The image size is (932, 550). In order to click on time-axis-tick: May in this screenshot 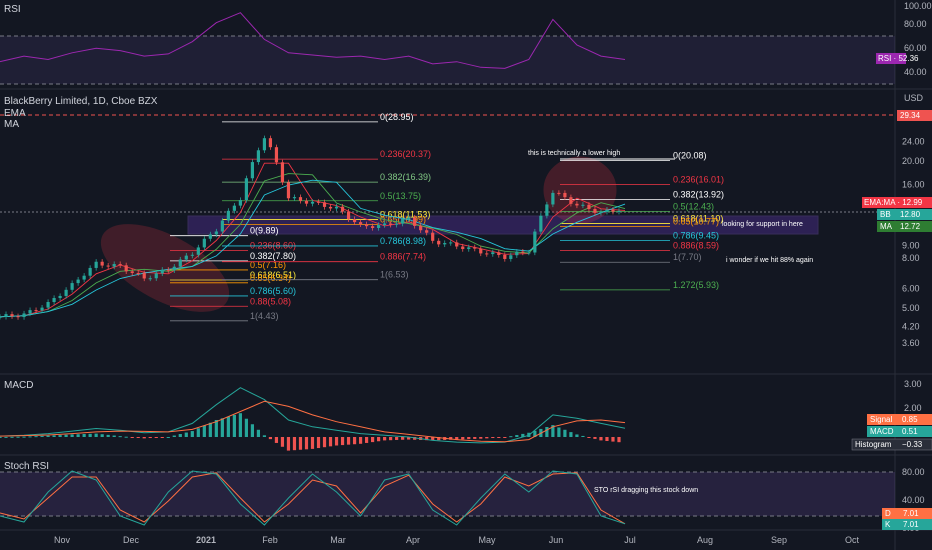, I will do `click(487, 540)`.